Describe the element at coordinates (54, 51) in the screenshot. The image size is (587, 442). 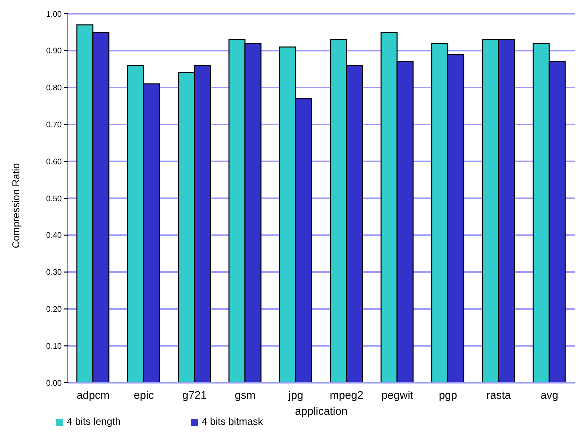
I see `y-tick-label: 0.90` at that location.